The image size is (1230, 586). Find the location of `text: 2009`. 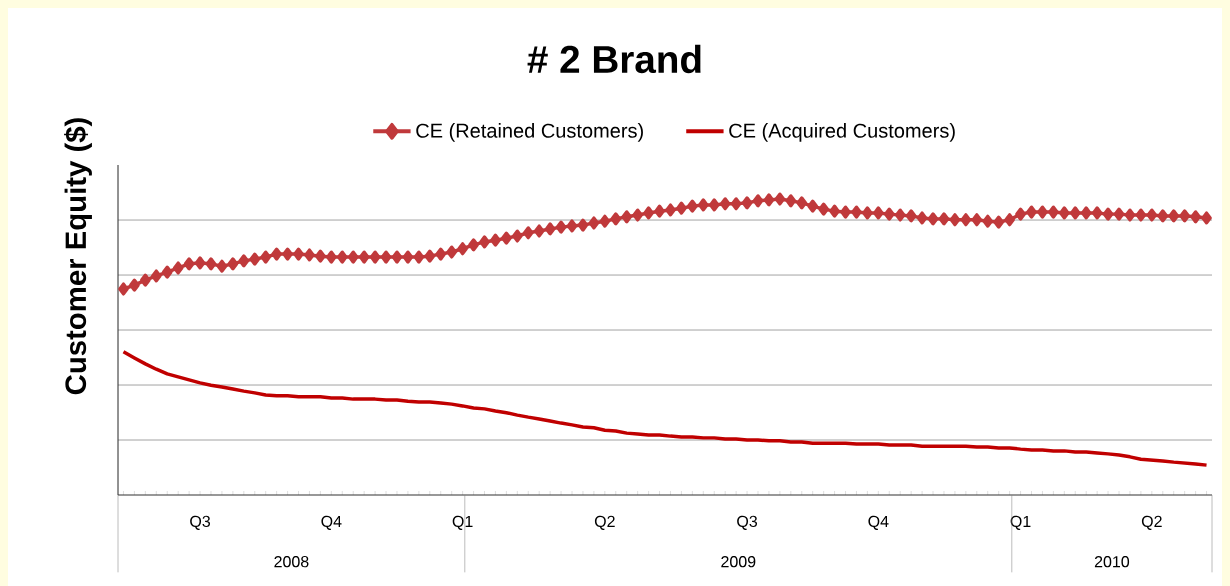

text: 2009 is located at coordinates (738, 562).